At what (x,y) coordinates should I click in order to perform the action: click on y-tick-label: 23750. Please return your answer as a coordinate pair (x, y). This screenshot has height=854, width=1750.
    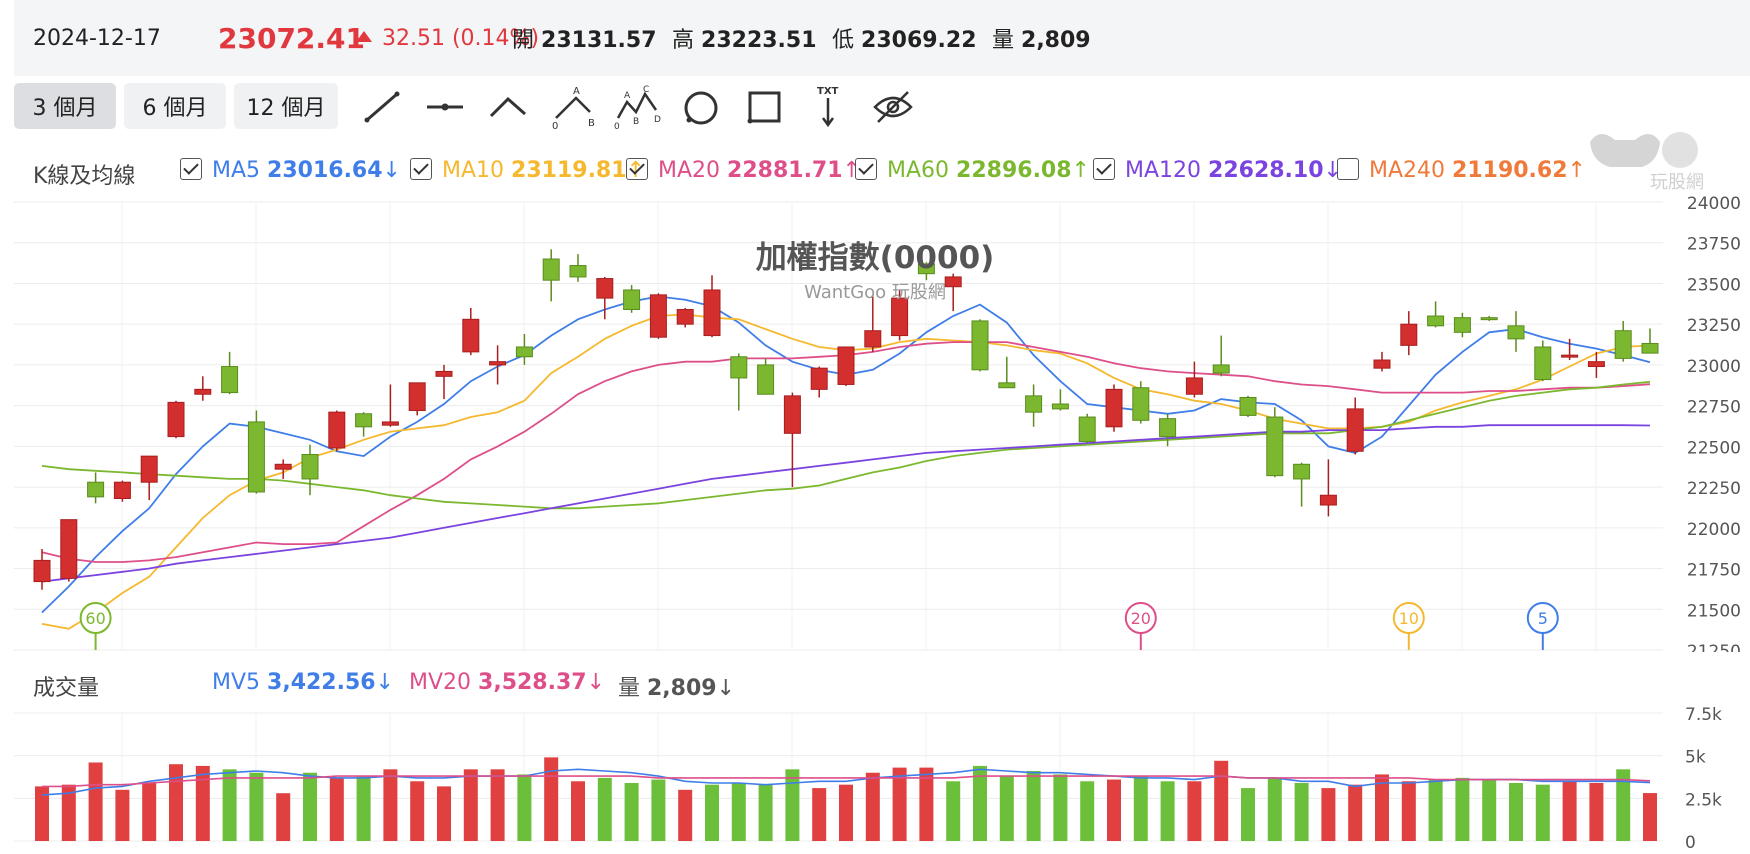
    Looking at the image, I should click on (1714, 245).